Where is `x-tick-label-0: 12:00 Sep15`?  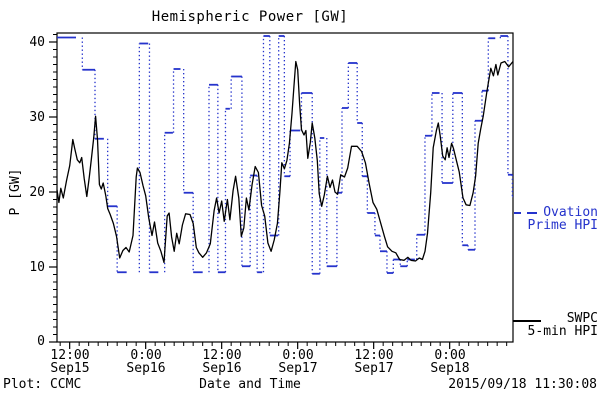 x-tick-label-0: 12:00 Sep15 is located at coordinates (70, 362).